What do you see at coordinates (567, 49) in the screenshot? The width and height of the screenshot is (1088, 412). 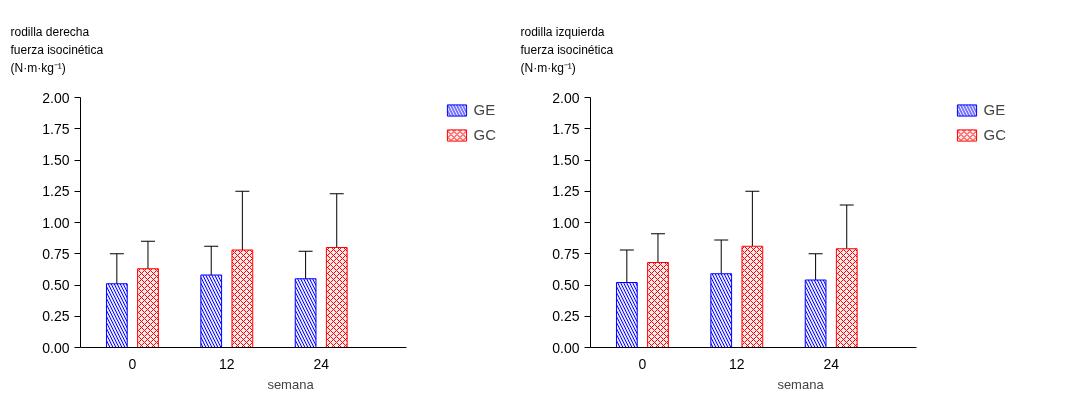 I see `y-axis-title: rodilla izquierda fuerza isocinética (N·m·kg⁻¹)` at bounding box center [567, 49].